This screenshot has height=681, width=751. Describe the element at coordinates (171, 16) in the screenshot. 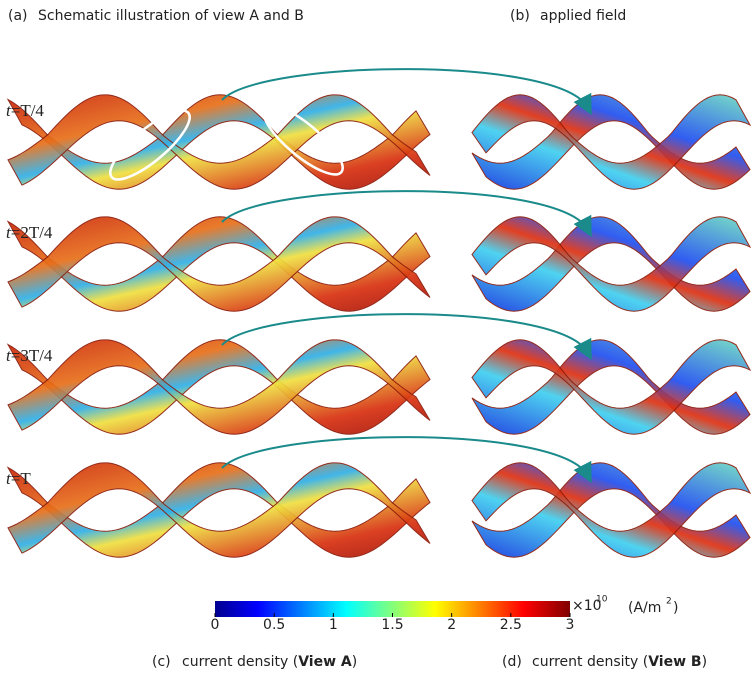

I see `panel-title: Schematic illustration of view A and B` at that location.